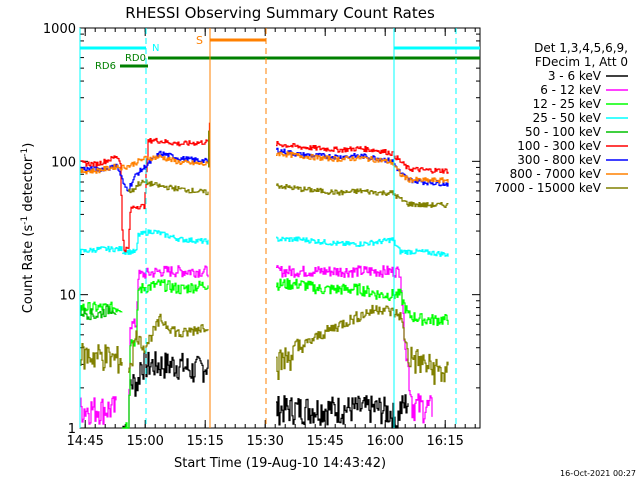 Image resolution: width=640 pixels, height=485 pixels. I want to click on y-label-sup-1: -1, so click(25, 220).